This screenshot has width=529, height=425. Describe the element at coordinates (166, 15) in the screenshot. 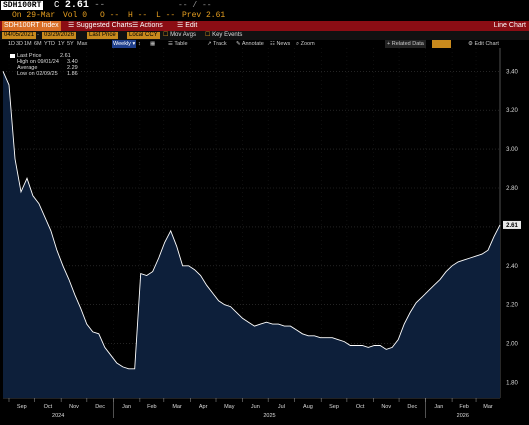

I see `quote-low: L --` at that location.